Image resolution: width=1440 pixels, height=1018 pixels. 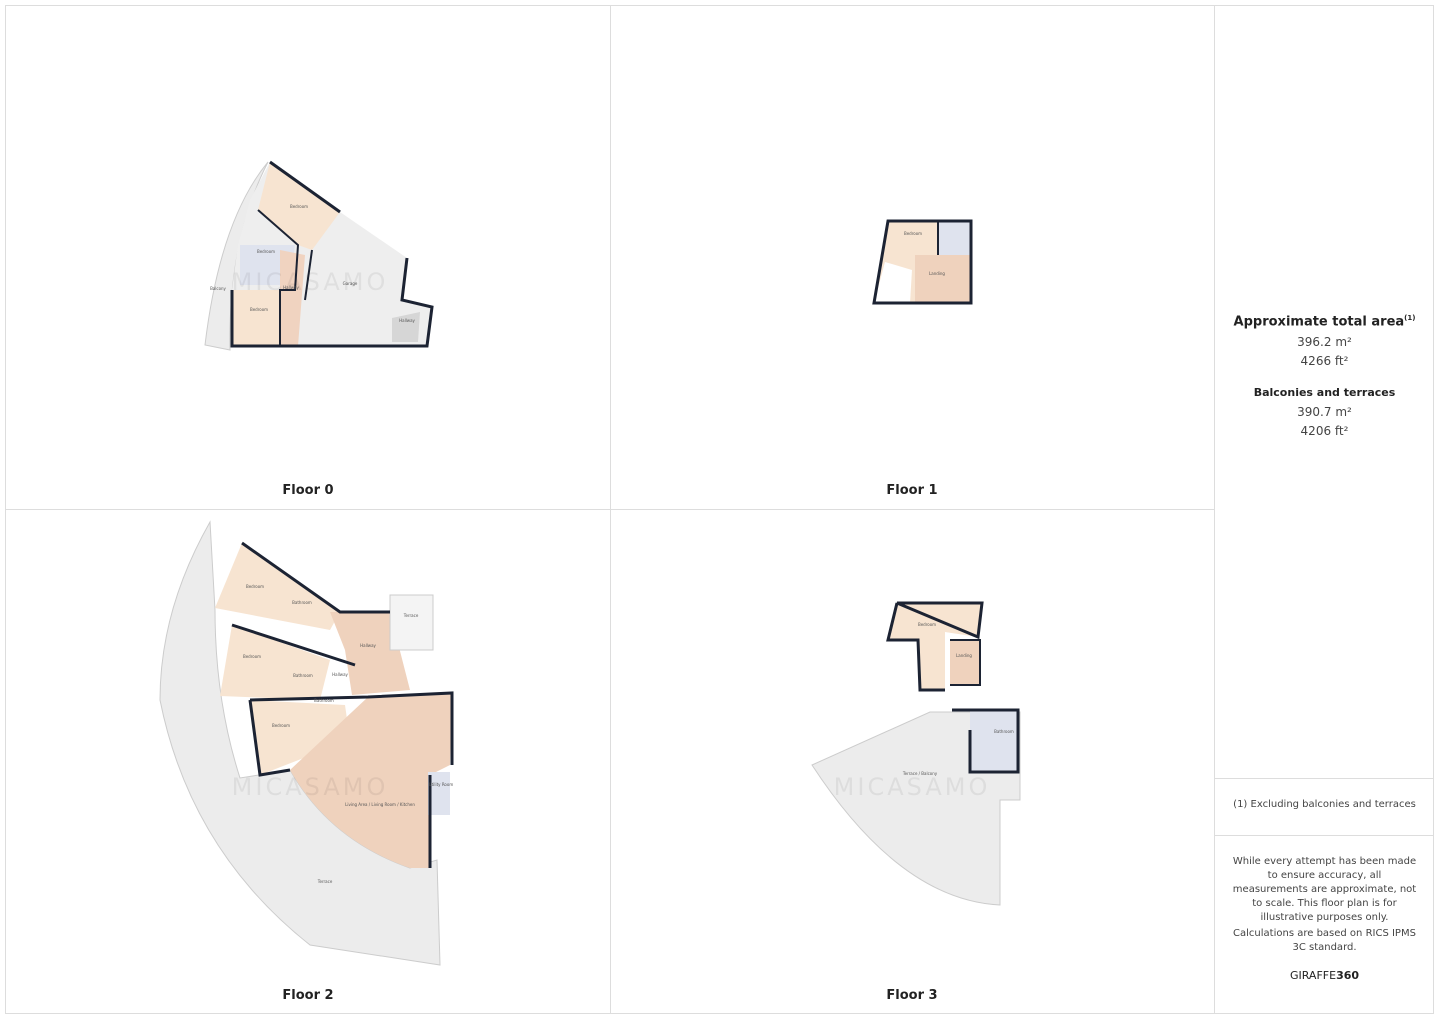 I want to click on floor-label: Floor 3, so click(x=911, y=995).